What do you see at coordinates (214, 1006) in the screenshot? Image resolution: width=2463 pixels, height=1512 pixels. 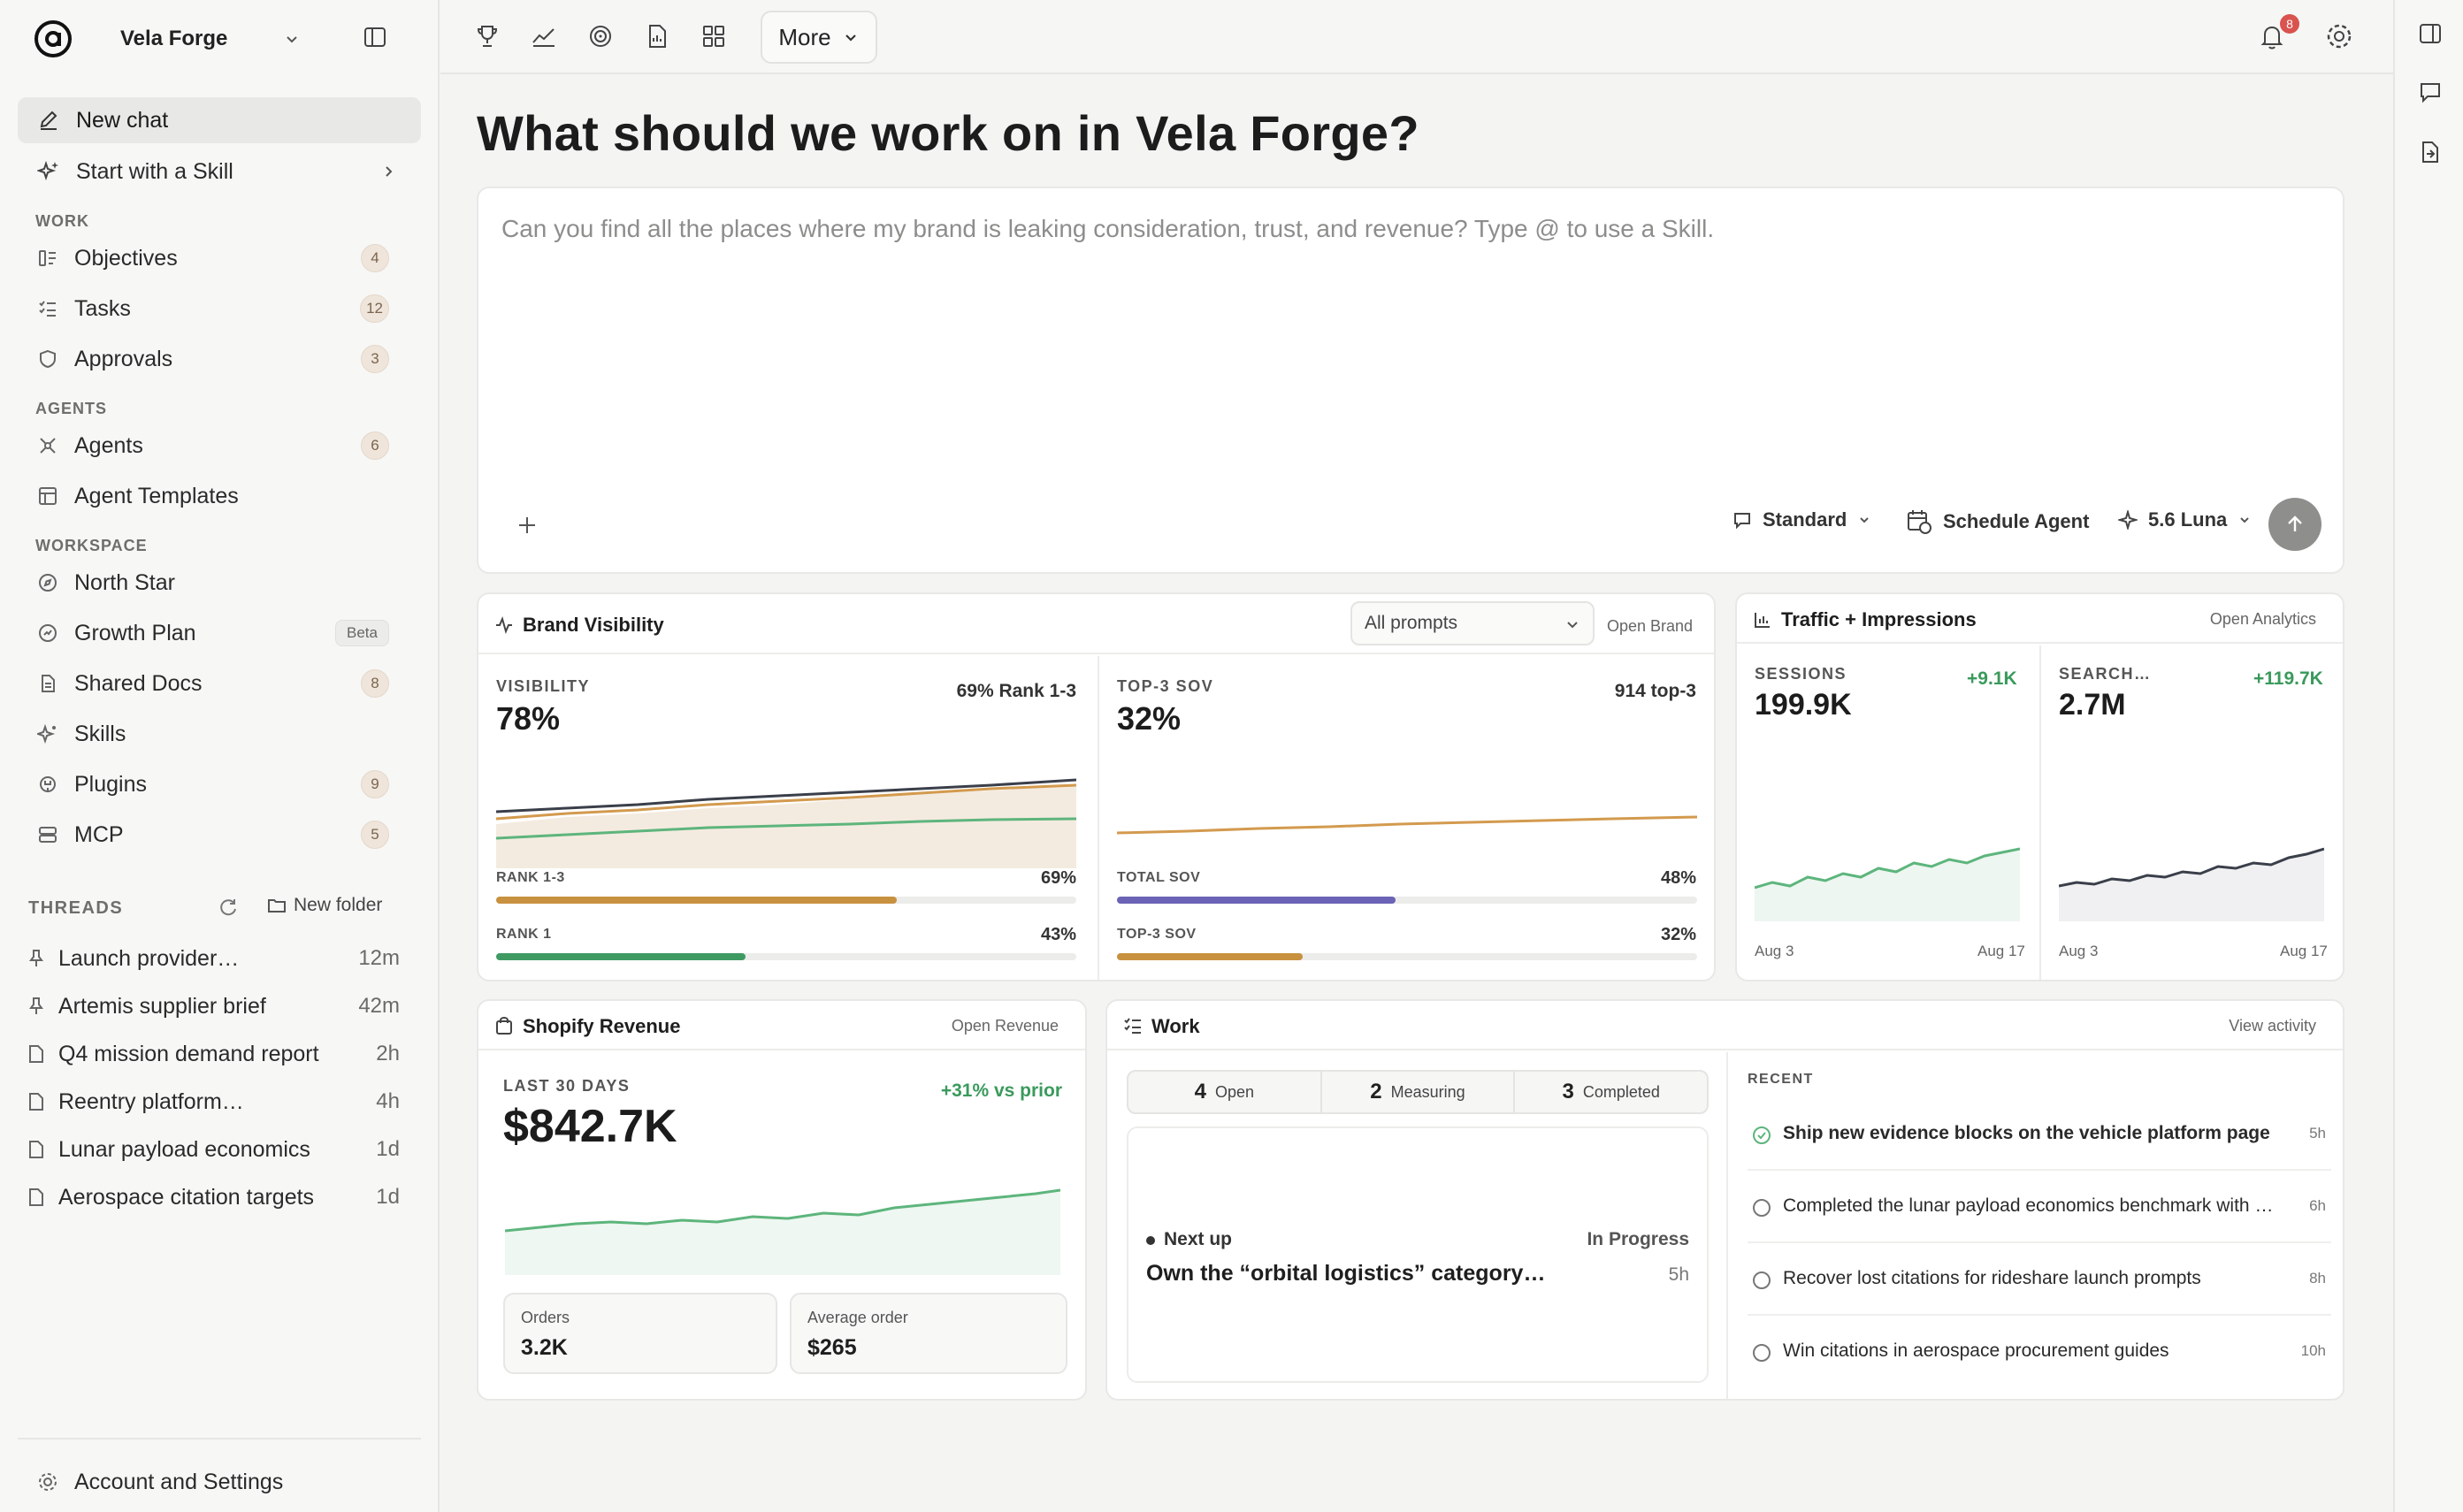 I see `thread-item: Artemis supplier brief 42m` at bounding box center [214, 1006].